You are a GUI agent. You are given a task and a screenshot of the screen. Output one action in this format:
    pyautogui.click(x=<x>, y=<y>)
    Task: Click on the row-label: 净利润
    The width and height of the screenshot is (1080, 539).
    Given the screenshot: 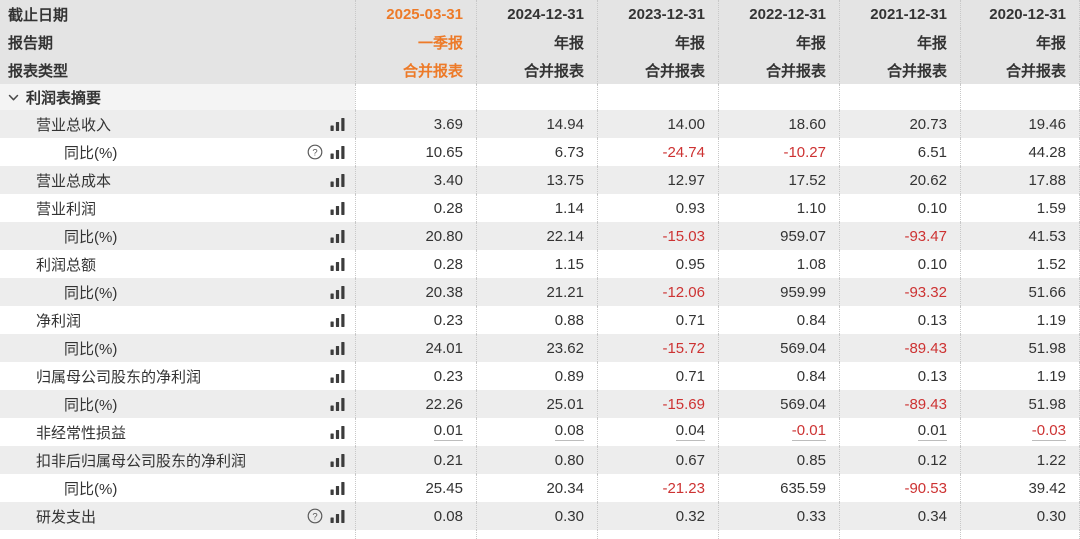 What is the action you would take?
    pyautogui.click(x=59, y=321)
    